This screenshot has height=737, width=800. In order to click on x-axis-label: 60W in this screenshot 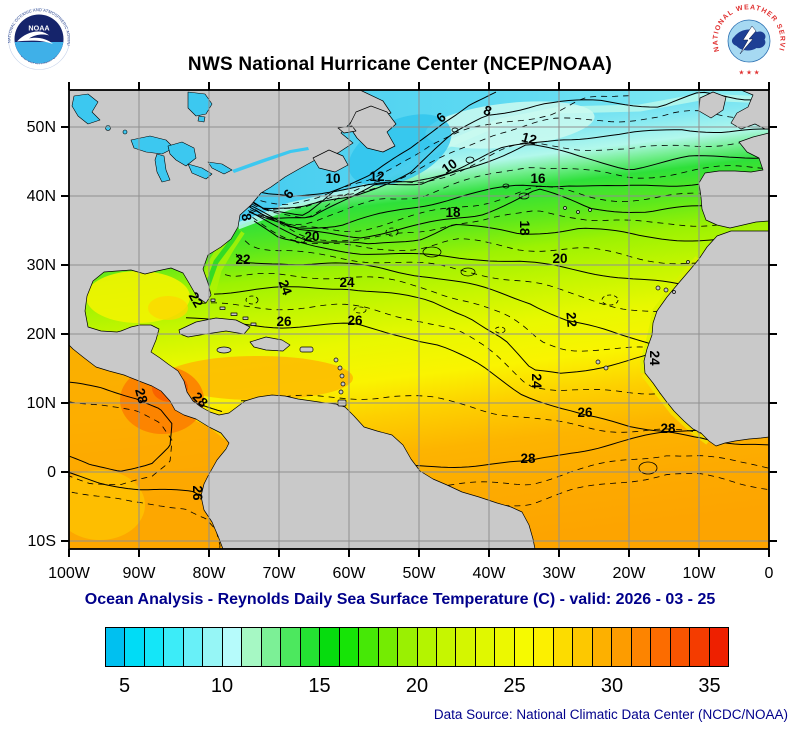, I will do `click(350, 573)`.